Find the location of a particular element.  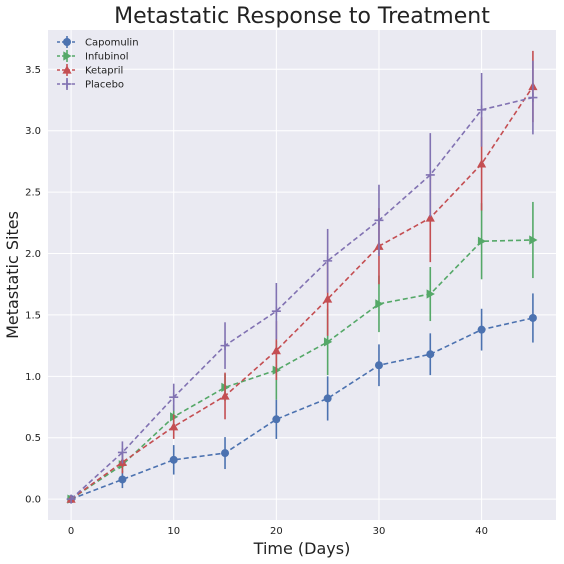

legend-marker-capomulin is located at coordinates (67, 42).